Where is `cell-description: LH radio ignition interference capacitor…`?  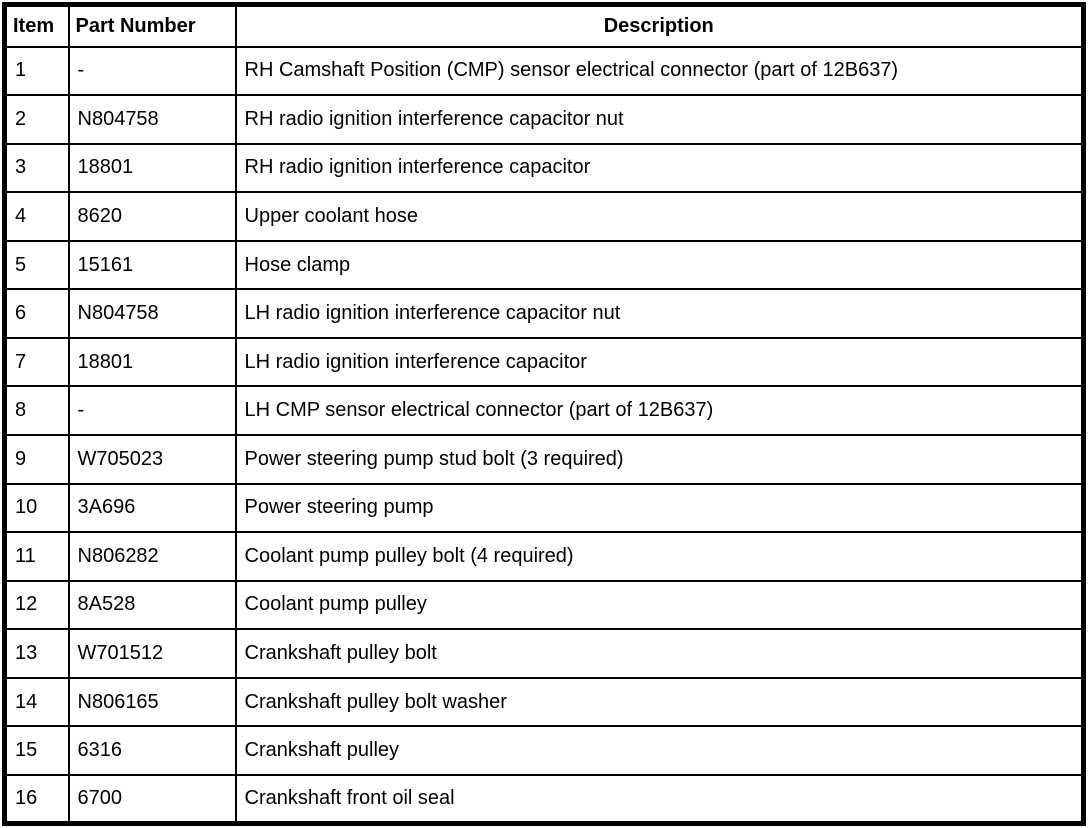
cell-description: LH radio ignition interference capacitor… is located at coordinates (659, 313).